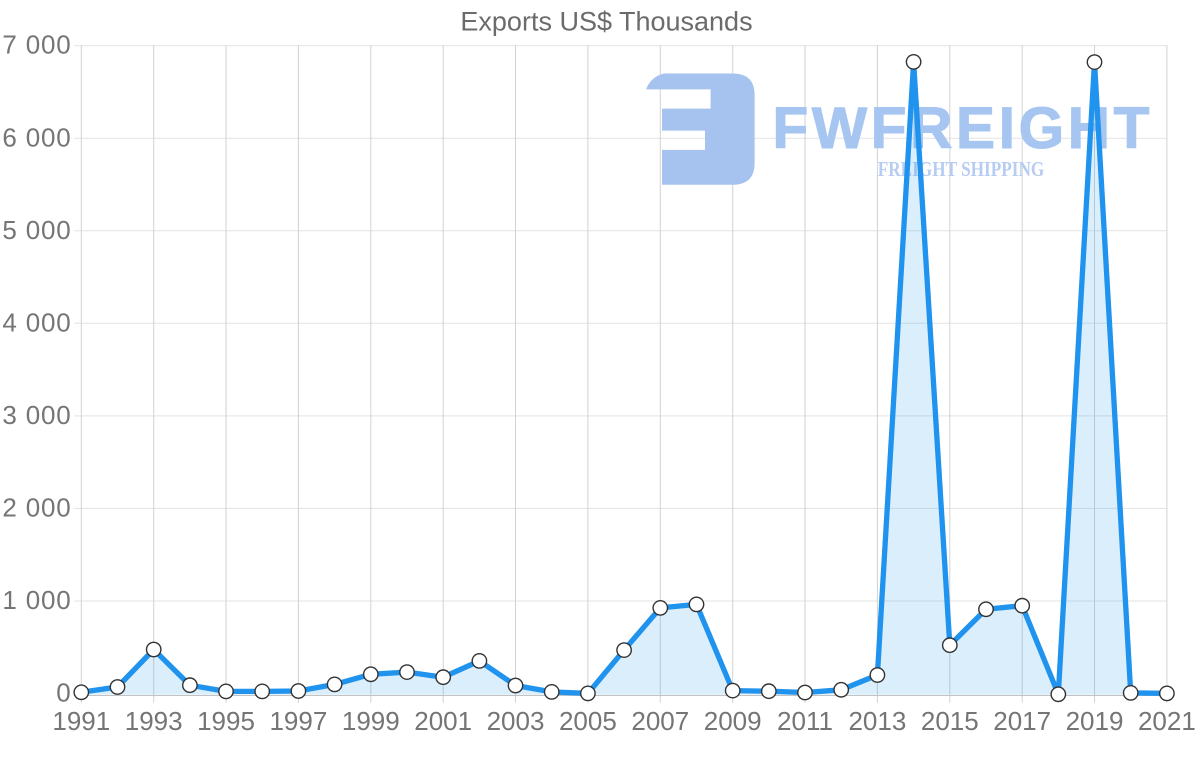 Image resolution: width=1200 pixels, height=768 pixels. Describe the element at coordinates (36, 600) in the screenshot. I see `svg-text: 1 000` at that location.